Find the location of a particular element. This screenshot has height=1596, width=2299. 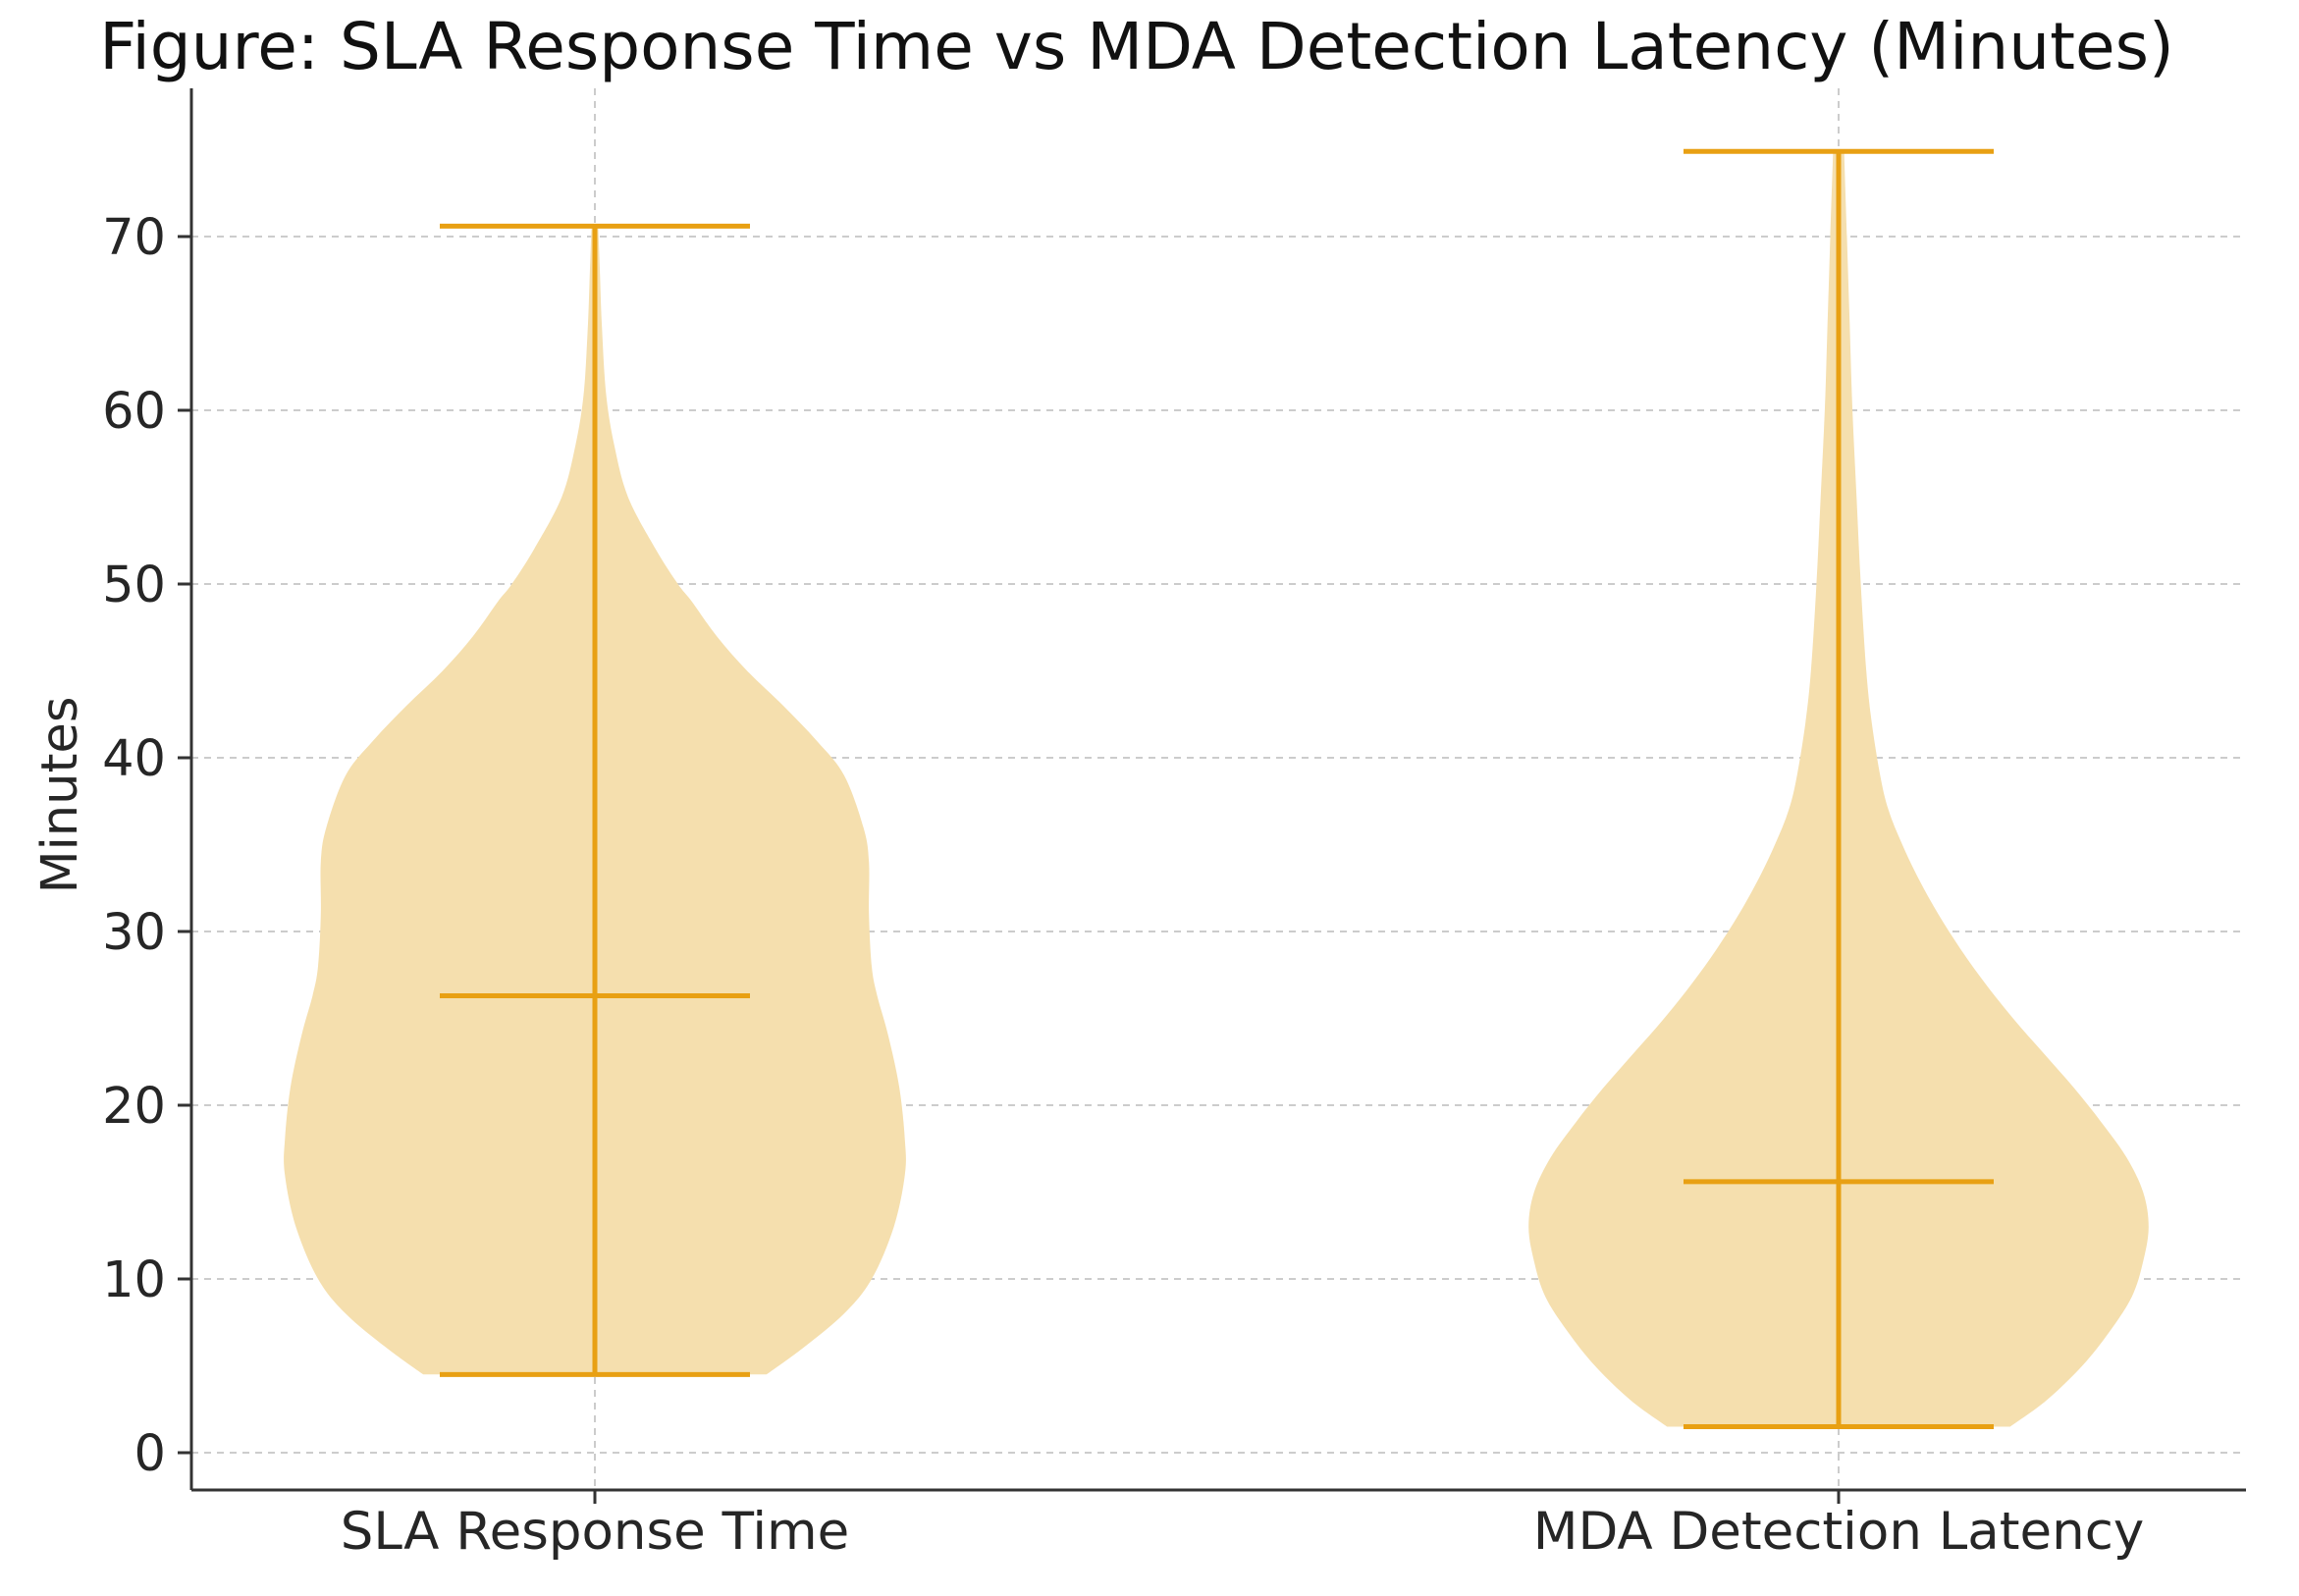

y-tick-label-10: 10 is located at coordinates (134, 1280).